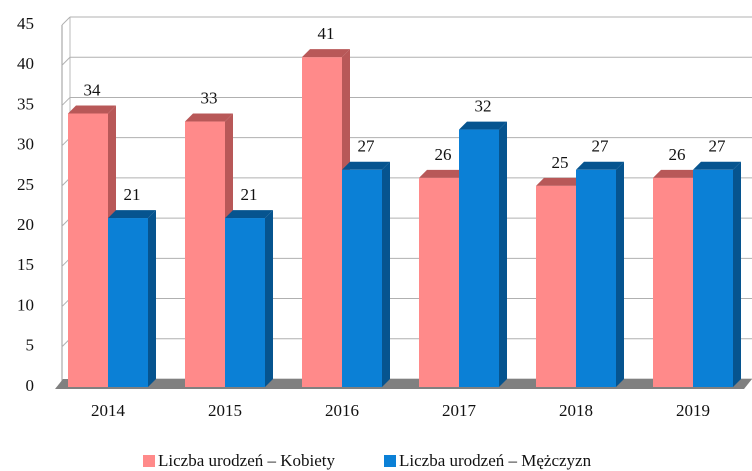 The height and width of the screenshot is (471, 752). What do you see at coordinates (693, 410) in the screenshot?
I see `x-tick-label: 2019` at bounding box center [693, 410].